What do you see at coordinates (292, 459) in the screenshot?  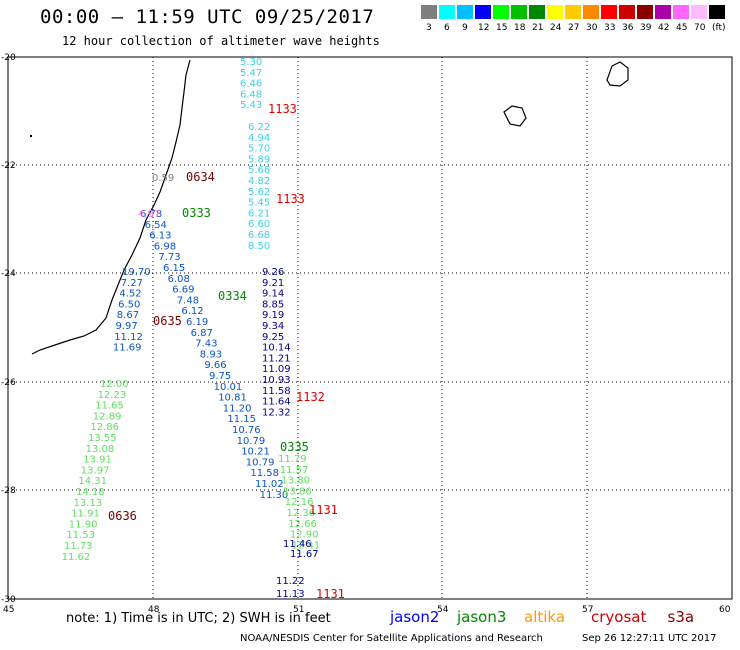 I see `swh-value: 11.79` at bounding box center [292, 459].